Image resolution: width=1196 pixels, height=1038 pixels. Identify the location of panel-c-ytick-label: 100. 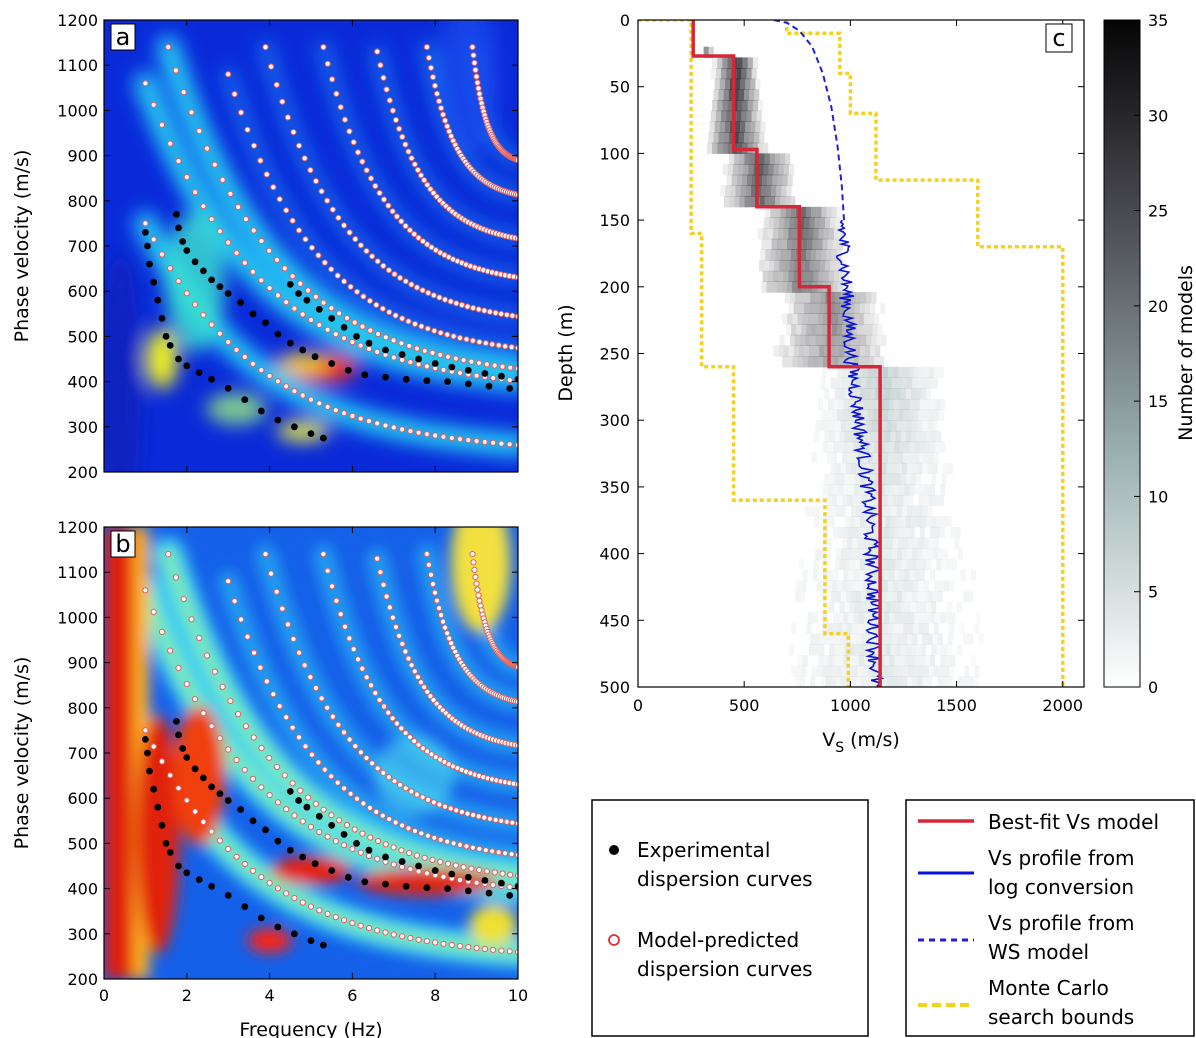
(614, 153).